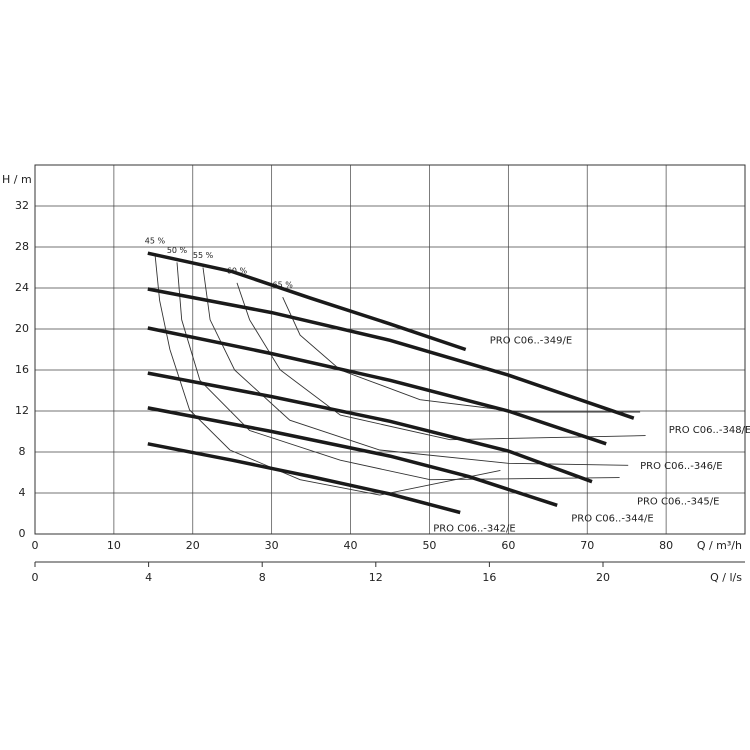 This screenshot has width=750, height=750. Describe the element at coordinates (681, 466) in the screenshot. I see `series-label: PRO C06..-346/E` at that location.